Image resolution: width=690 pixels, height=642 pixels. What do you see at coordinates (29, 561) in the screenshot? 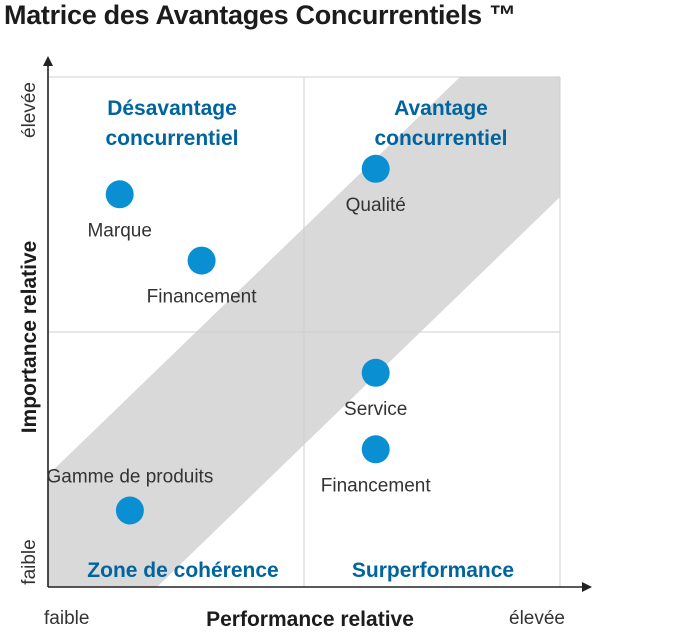
I see `y-axis-low-label: faible` at bounding box center [29, 561].